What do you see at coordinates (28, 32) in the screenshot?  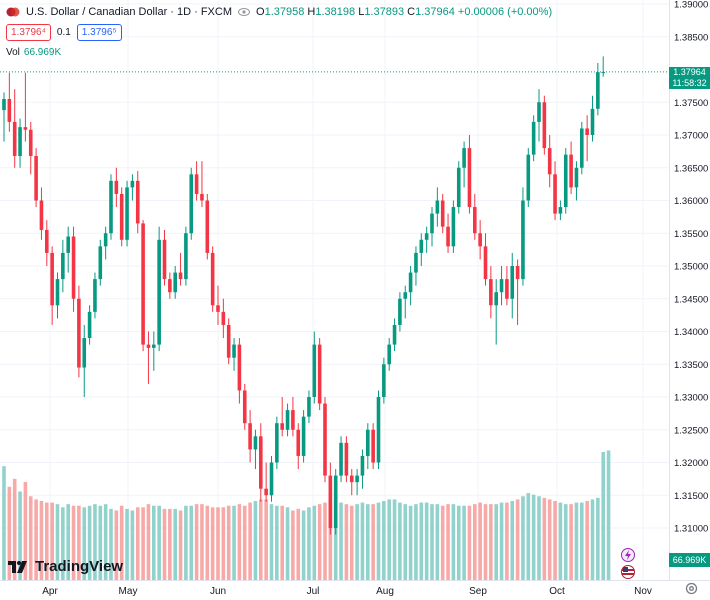 I see `sell-price-box: 1.3796⁴` at bounding box center [28, 32].